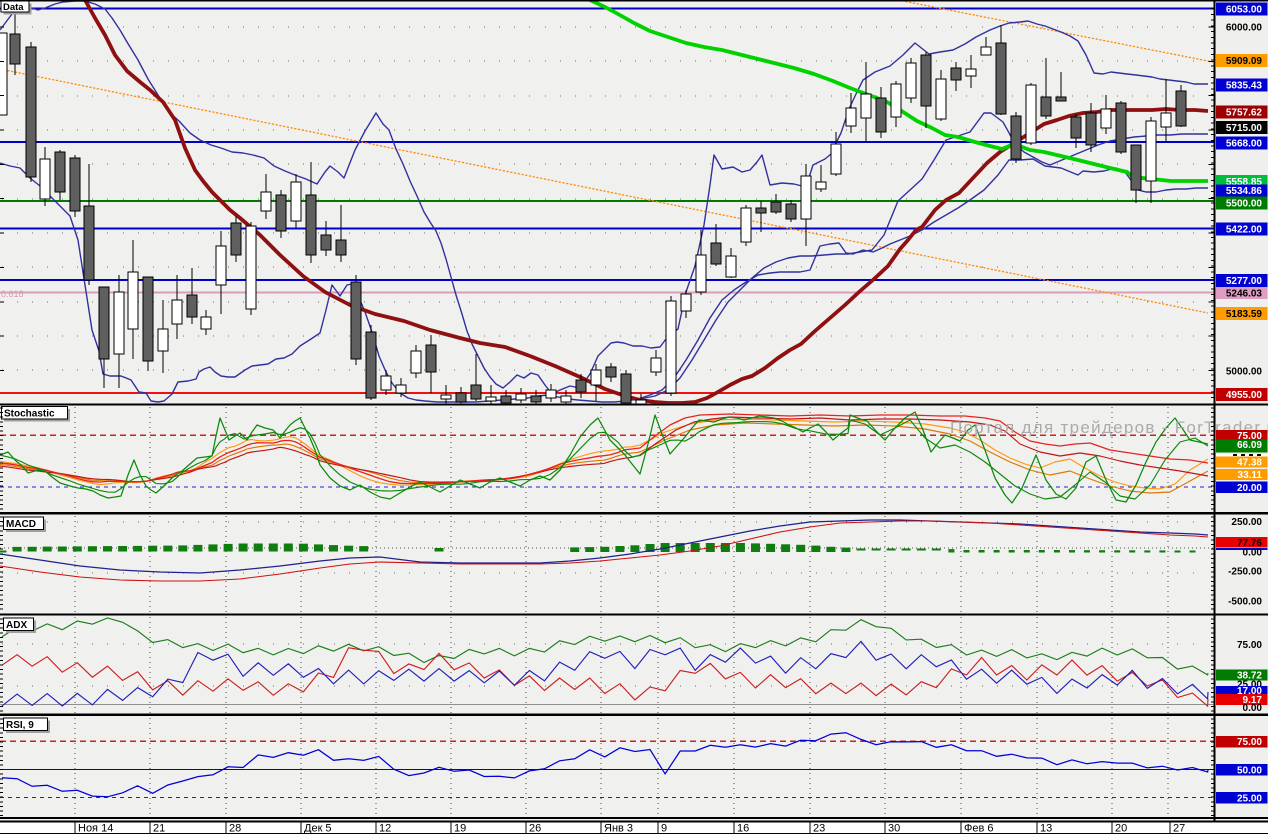  What do you see at coordinates (1244, 86) in the screenshot?
I see `svg-text: 5835.43` at bounding box center [1244, 86].